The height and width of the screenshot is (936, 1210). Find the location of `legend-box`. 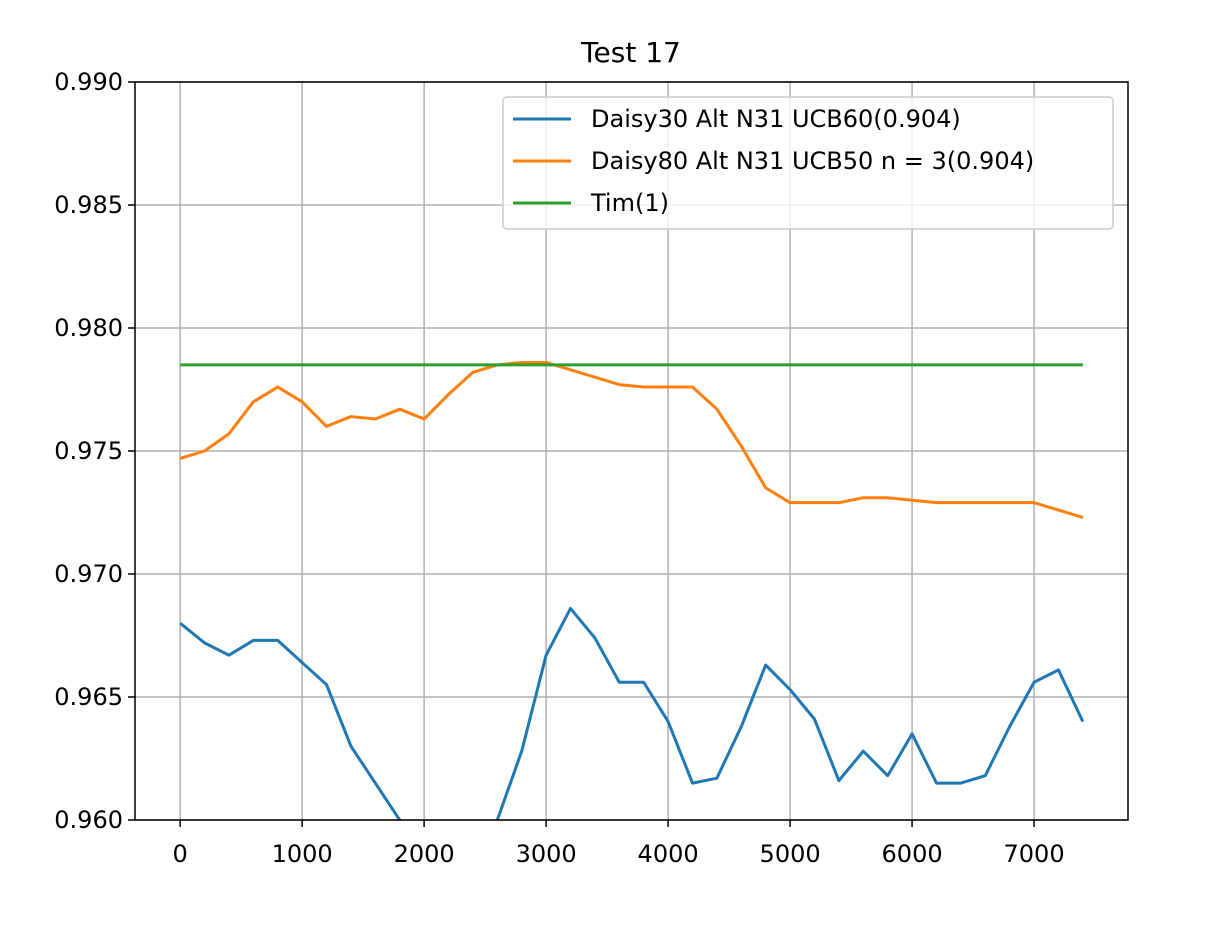

legend-box is located at coordinates (808, 163).